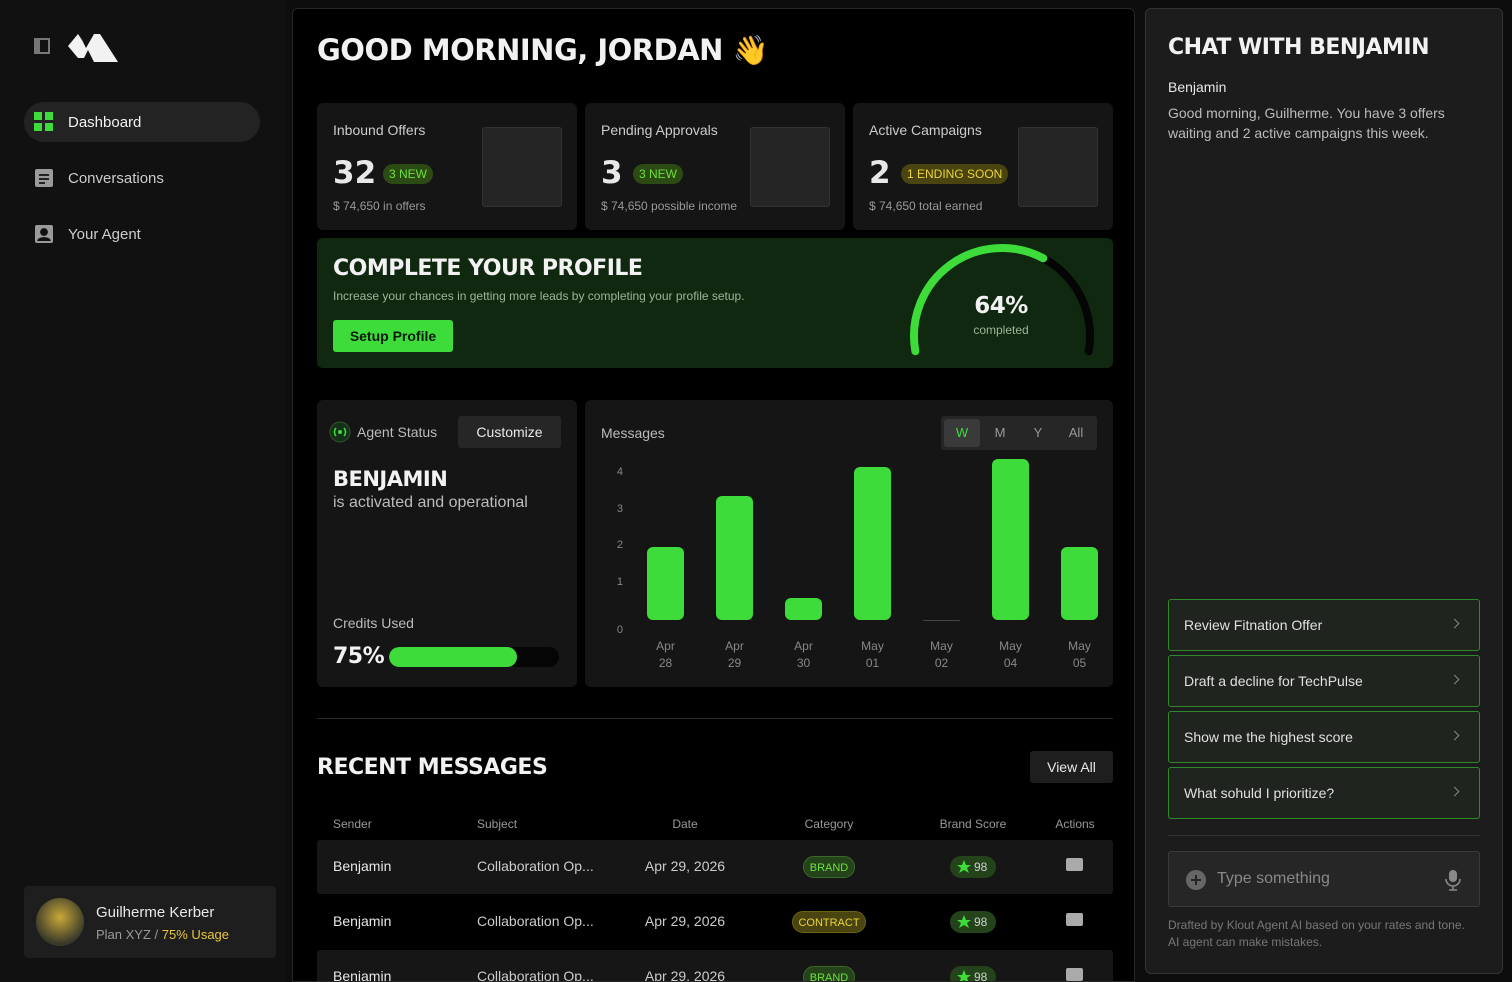 The image size is (1512, 982). Describe the element at coordinates (488, 268) in the screenshot. I see `profile-title: COMPLETE YOUR PROFILE` at that location.